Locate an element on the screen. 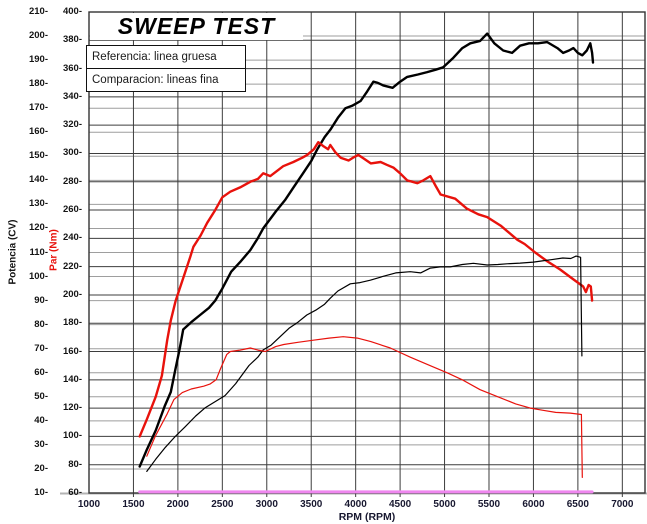 The width and height of the screenshot is (647, 524). cv-tick-label: 130- is located at coordinates (38, 204).